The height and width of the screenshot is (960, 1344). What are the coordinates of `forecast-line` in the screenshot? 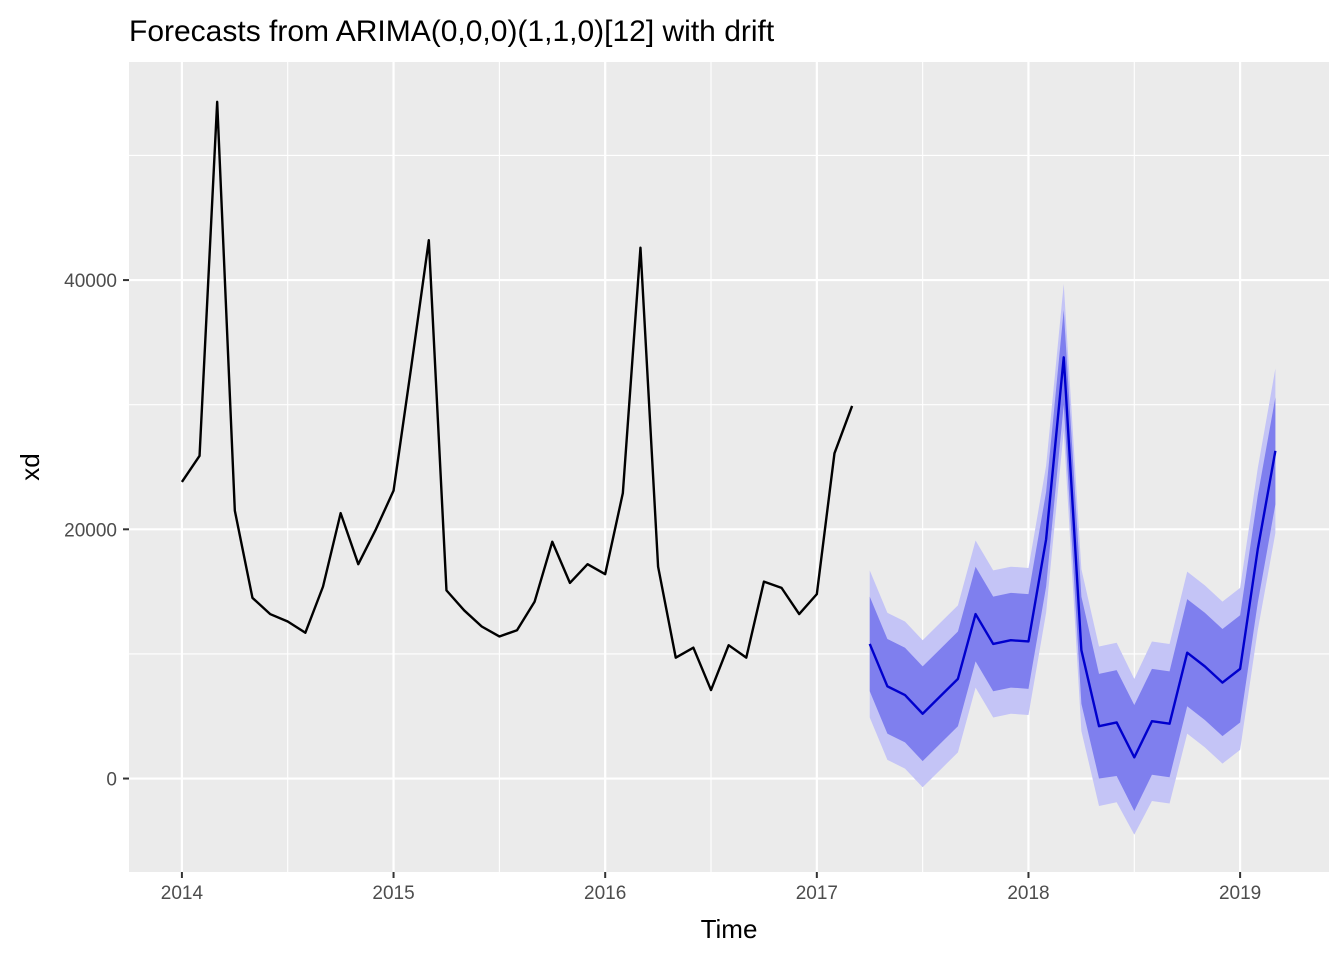 It's located at (1072, 557).